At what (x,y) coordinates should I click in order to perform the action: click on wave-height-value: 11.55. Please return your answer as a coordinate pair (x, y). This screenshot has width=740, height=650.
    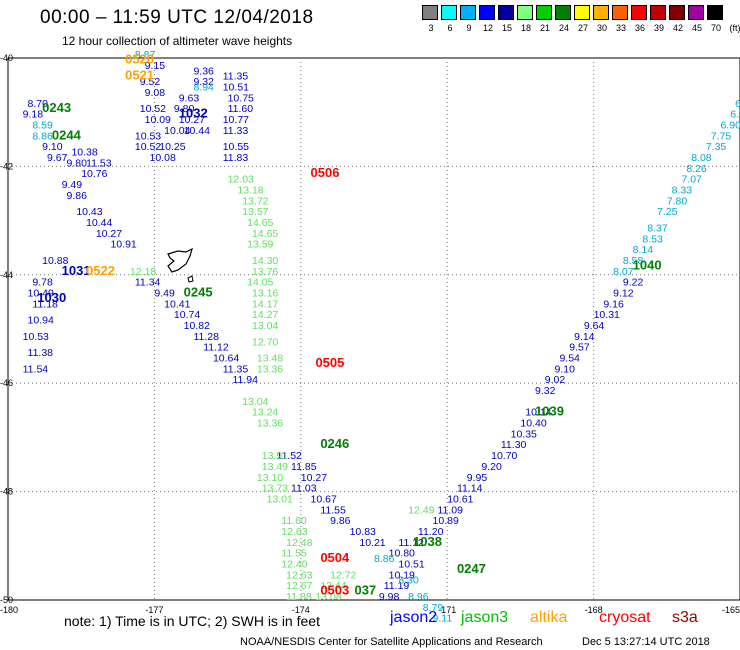
    Looking at the image, I should click on (294, 554).